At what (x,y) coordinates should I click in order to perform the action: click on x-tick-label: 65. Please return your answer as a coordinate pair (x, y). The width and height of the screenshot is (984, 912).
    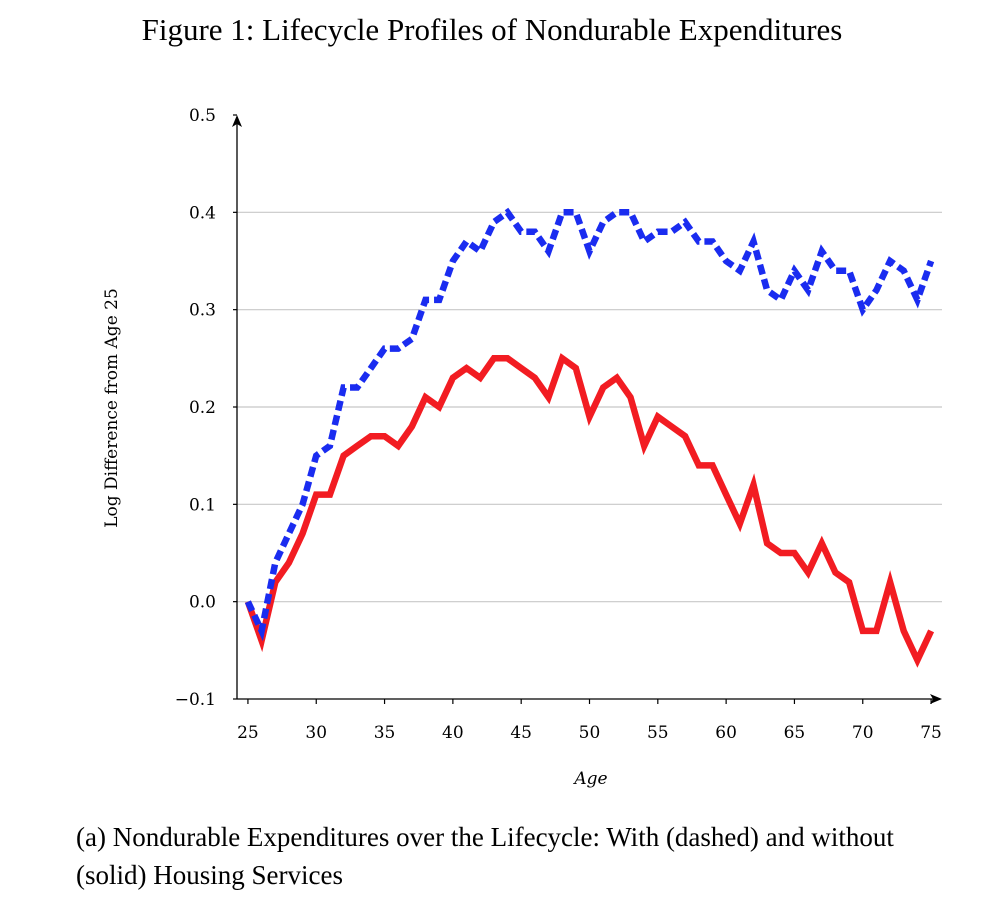
    Looking at the image, I should click on (795, 733).